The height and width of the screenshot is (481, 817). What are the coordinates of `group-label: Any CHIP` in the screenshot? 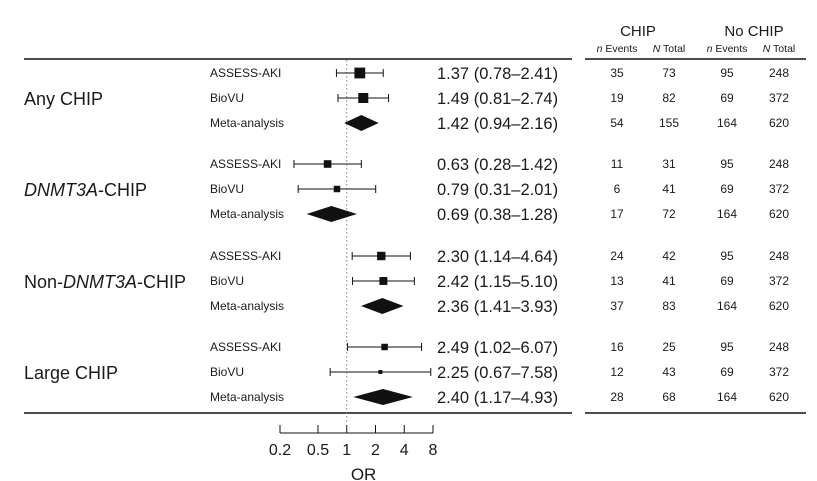 It's located at (63, 99).